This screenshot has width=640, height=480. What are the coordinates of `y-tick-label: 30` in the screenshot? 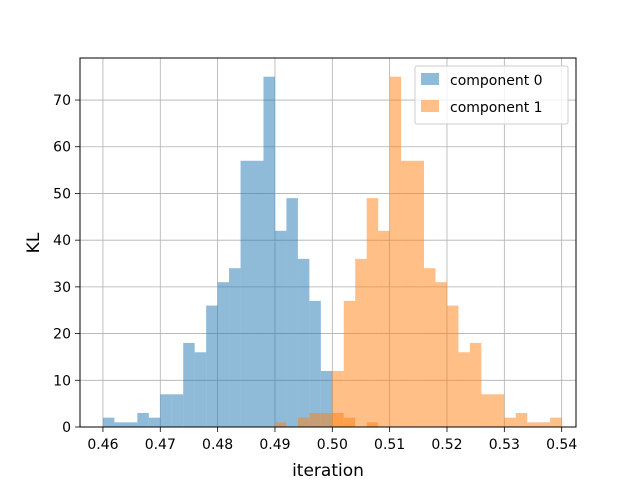 It's located at (62, 288).